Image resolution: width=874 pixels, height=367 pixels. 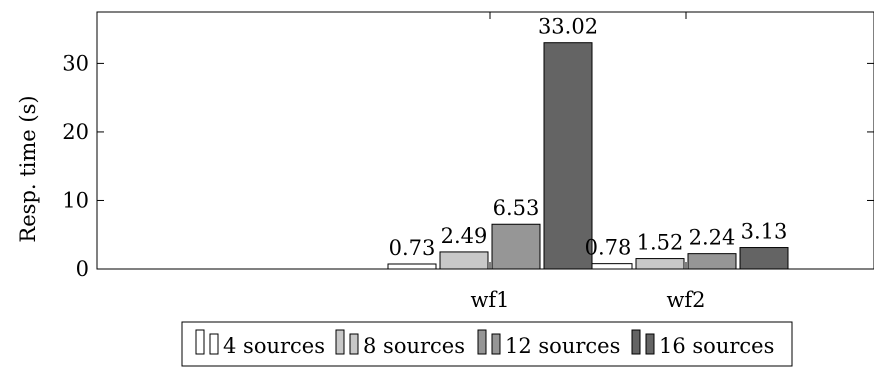 What do you see at coordinates (712, 261) in the screenshot?
I see `bar-wf2-12-sources` at bounding box center [712, 261].